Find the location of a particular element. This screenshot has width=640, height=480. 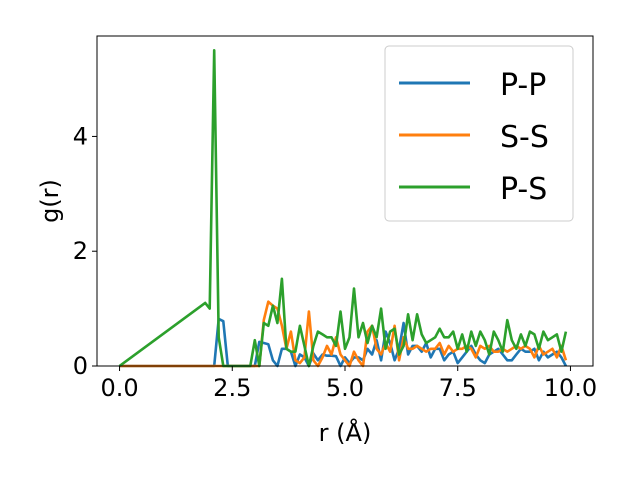

series-line-s-s is located at coordinates (343, 334).